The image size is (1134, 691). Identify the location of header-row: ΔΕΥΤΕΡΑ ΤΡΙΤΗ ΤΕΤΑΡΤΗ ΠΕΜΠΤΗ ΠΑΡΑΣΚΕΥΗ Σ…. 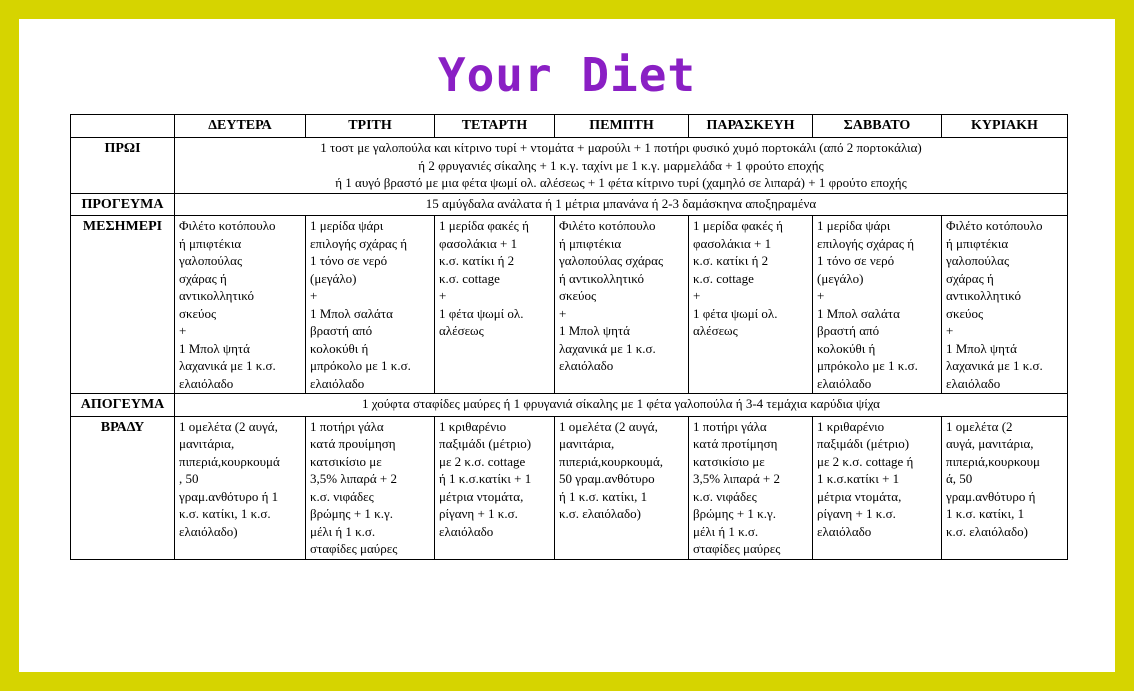
(569, 126).